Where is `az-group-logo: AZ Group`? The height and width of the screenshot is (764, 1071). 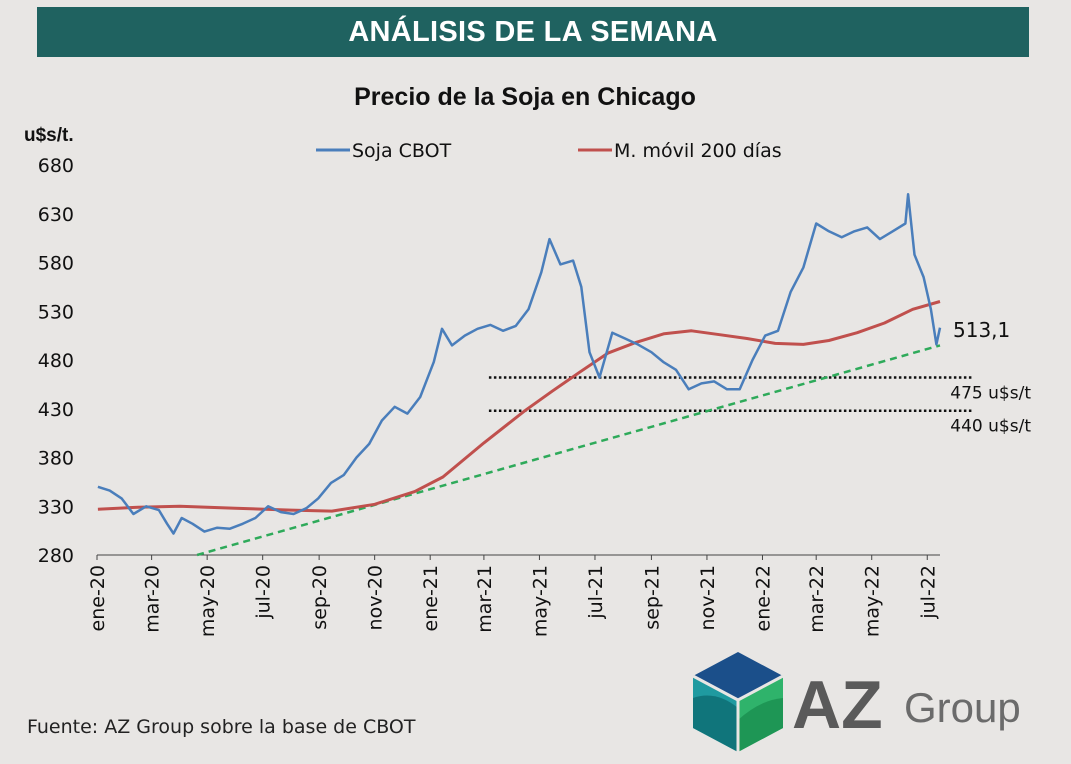
az-group-logo: AZ Group is located at coordinates (856, 702).